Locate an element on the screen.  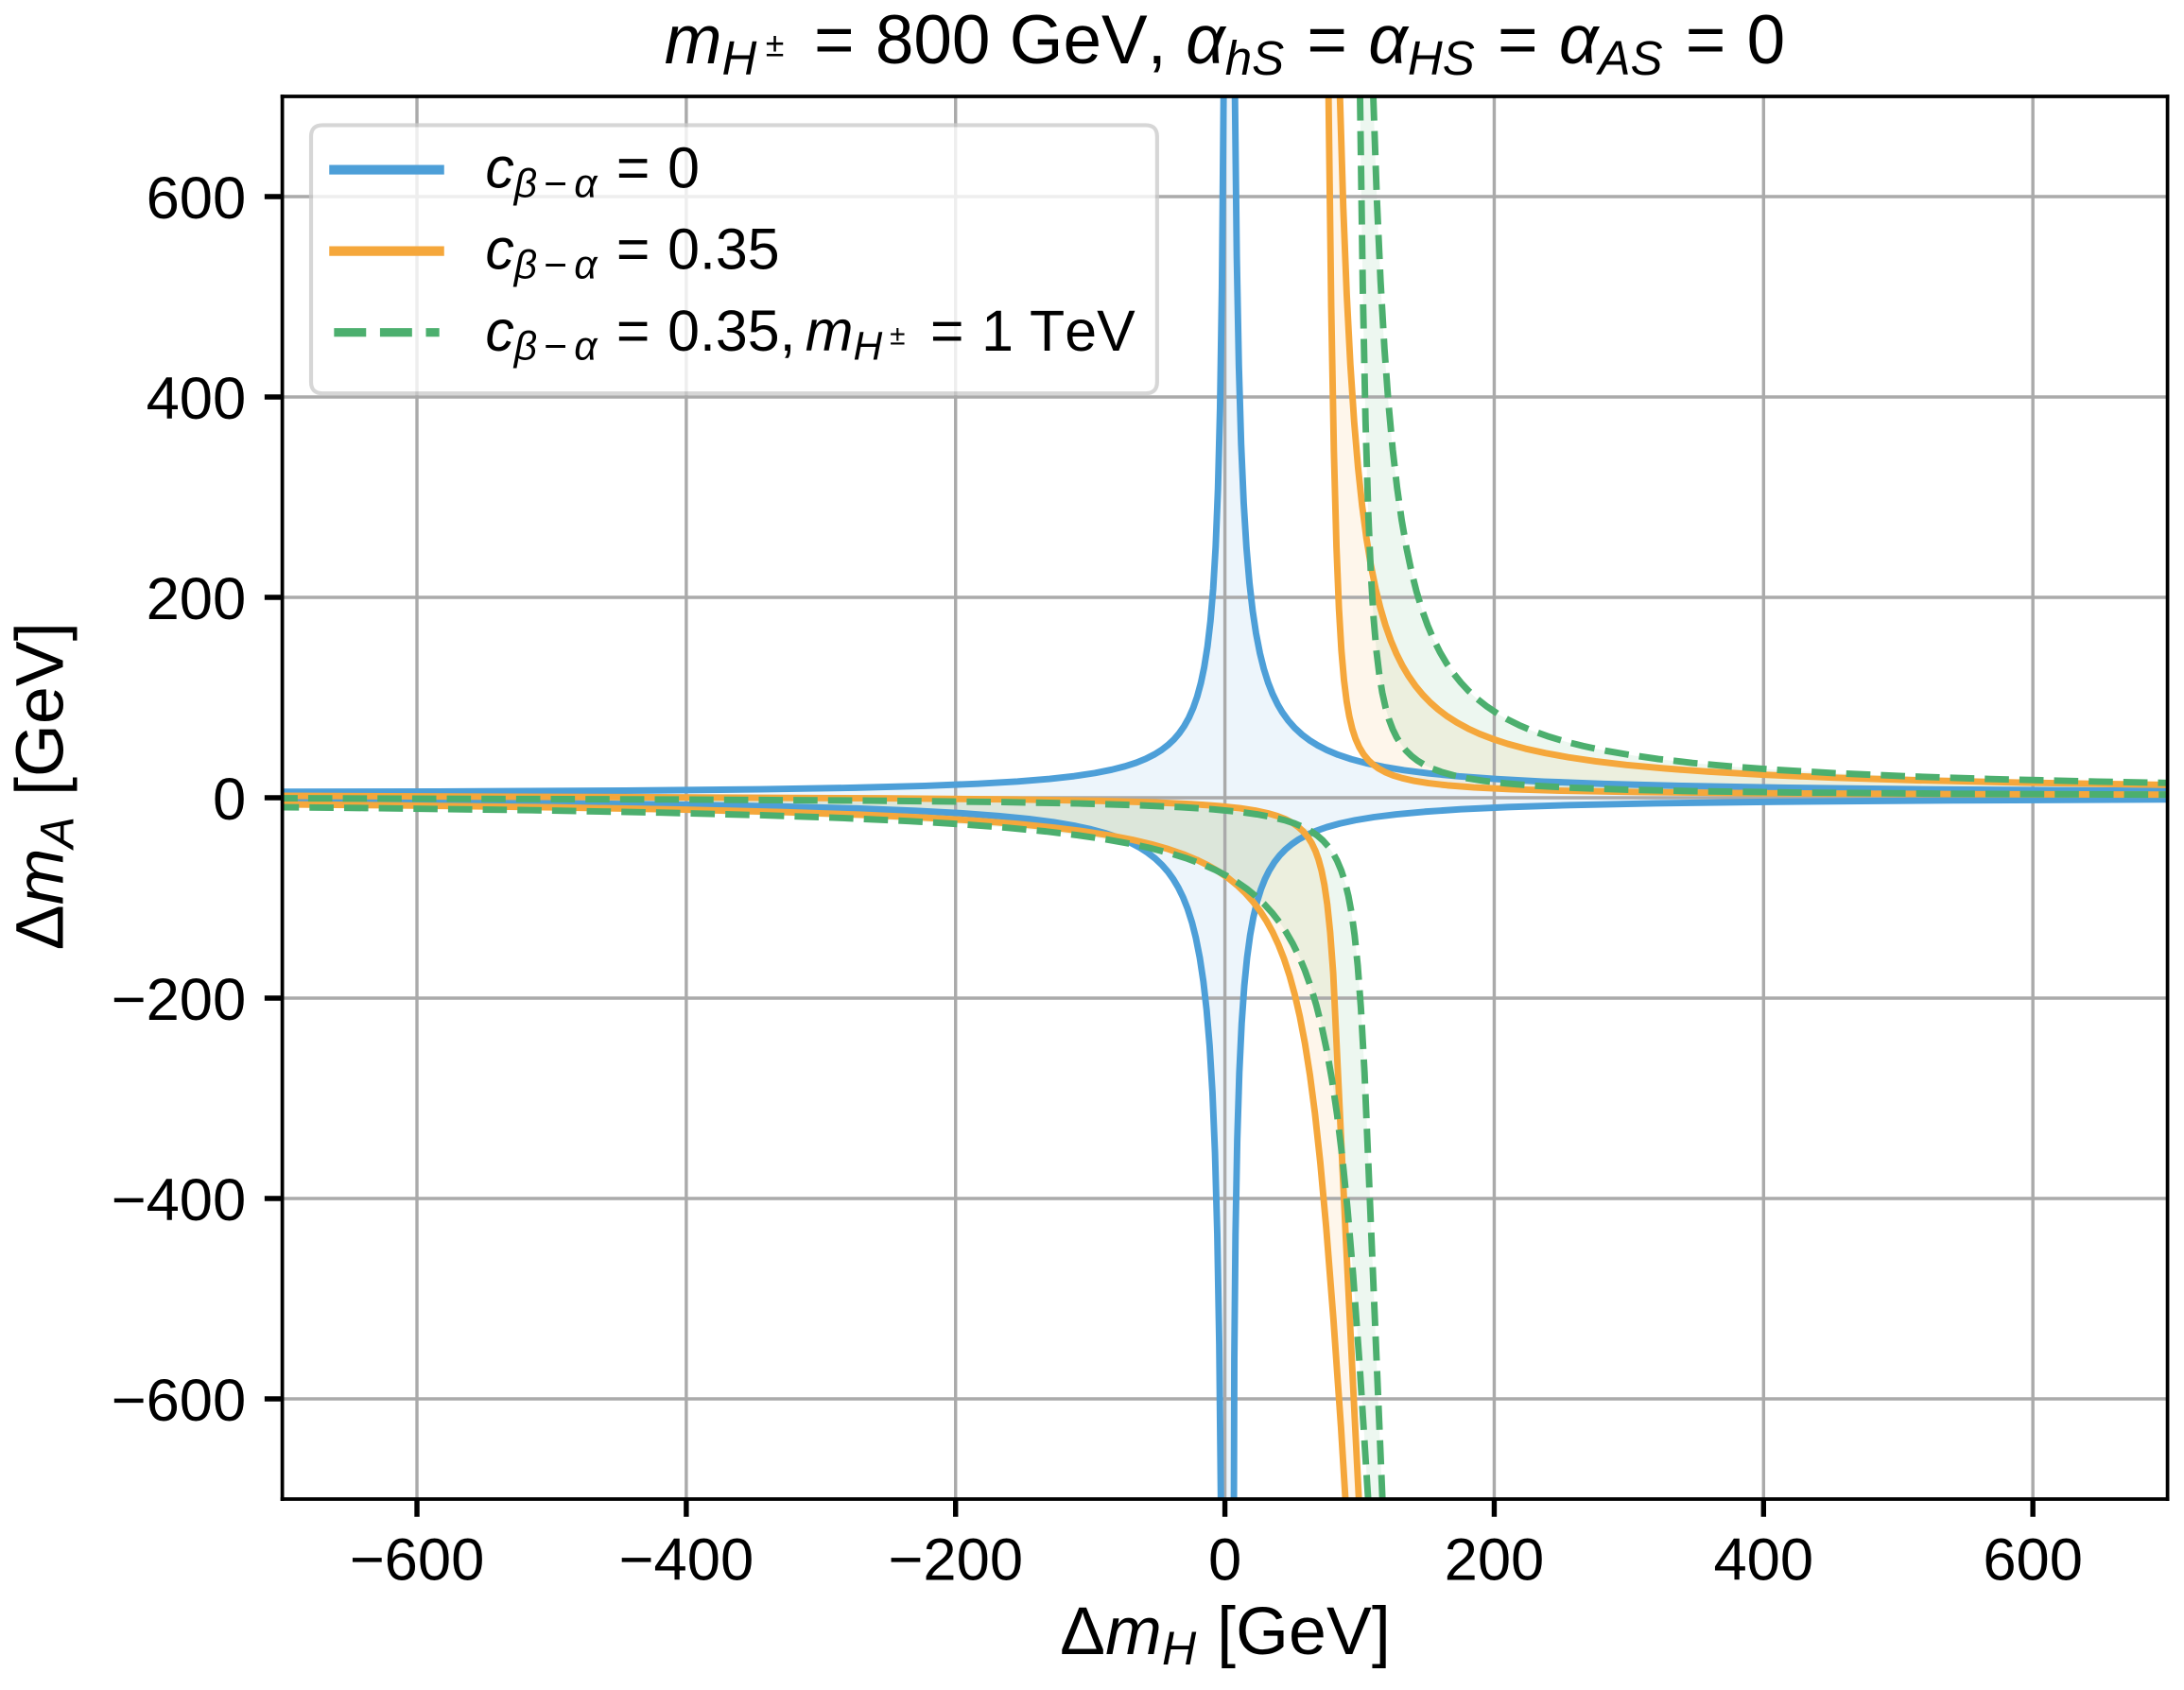
svg-text:c β α −: c β α − = 0 . 3 5 is located at coordinates (632, 253).